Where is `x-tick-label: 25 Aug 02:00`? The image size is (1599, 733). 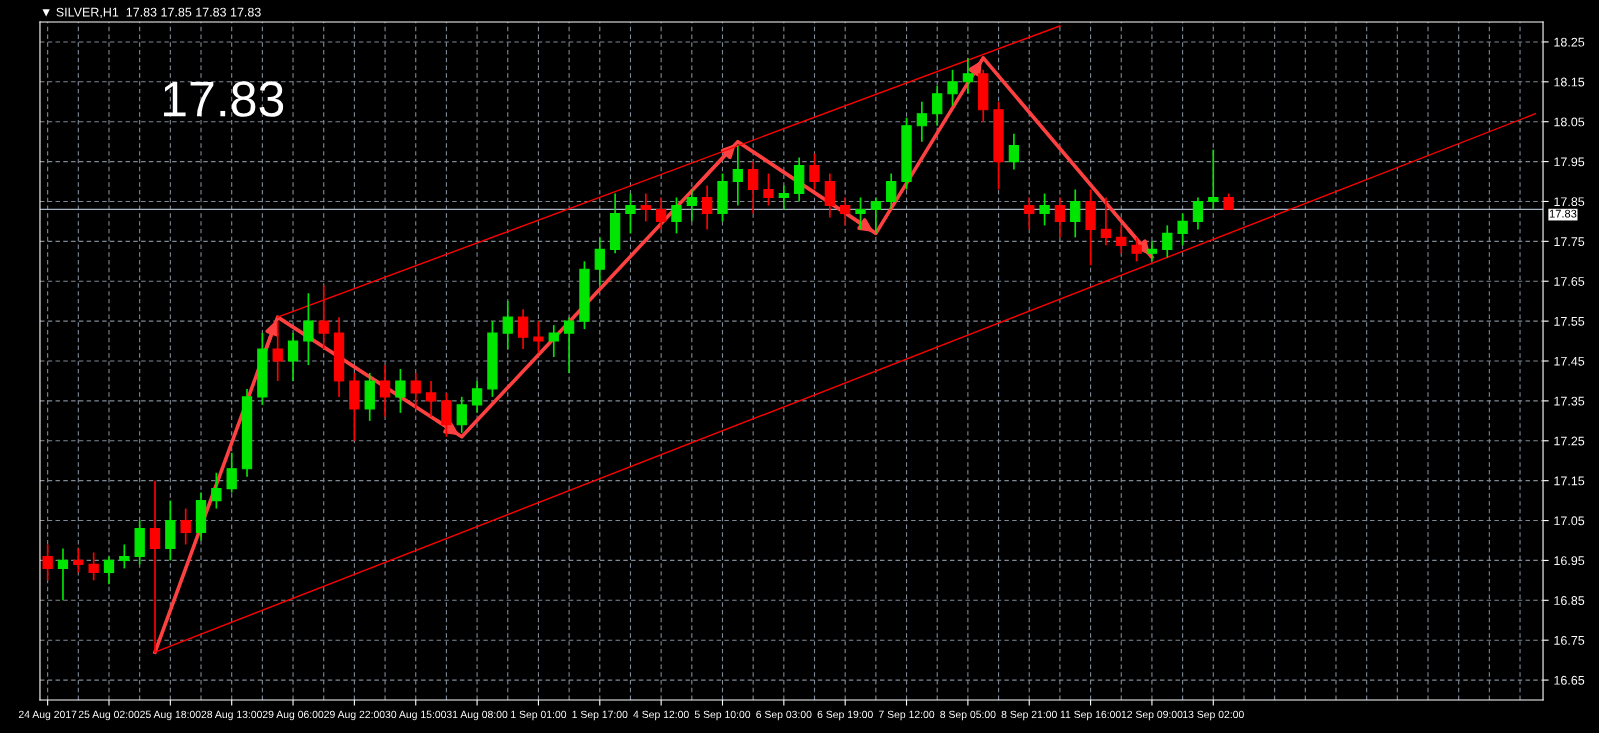
x-tick-label: 25 Aug 02:00 is located at coordinates (109, 715).